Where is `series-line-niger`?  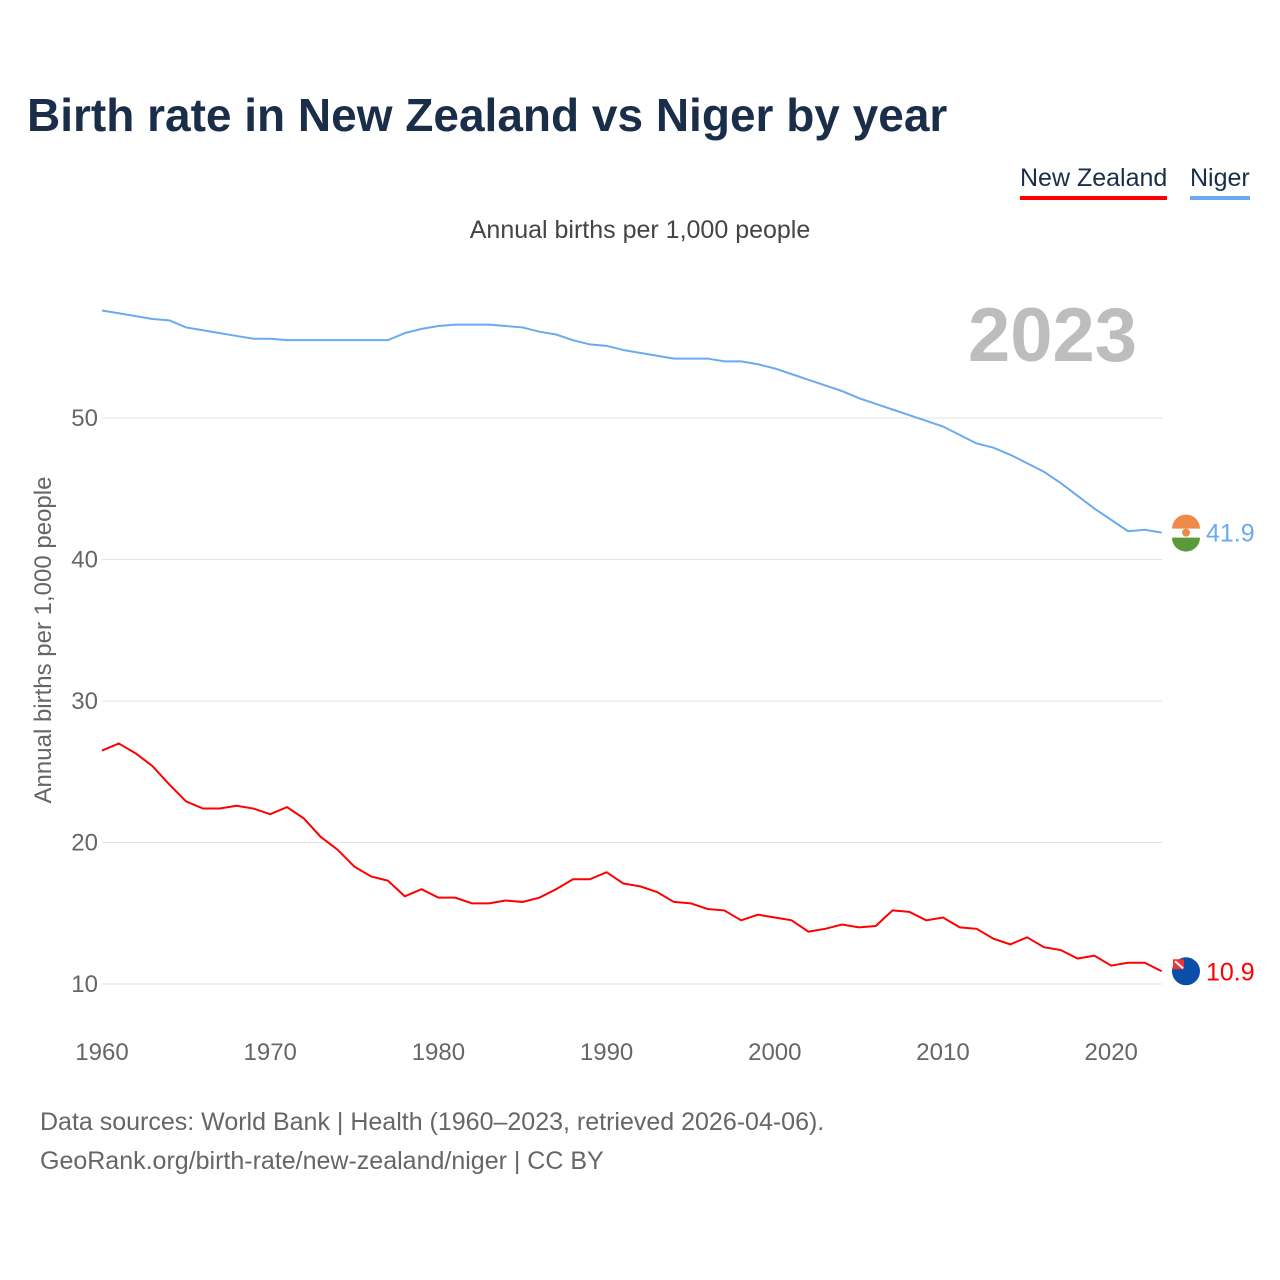
series-line-niger is located at coordinates (631, 421).